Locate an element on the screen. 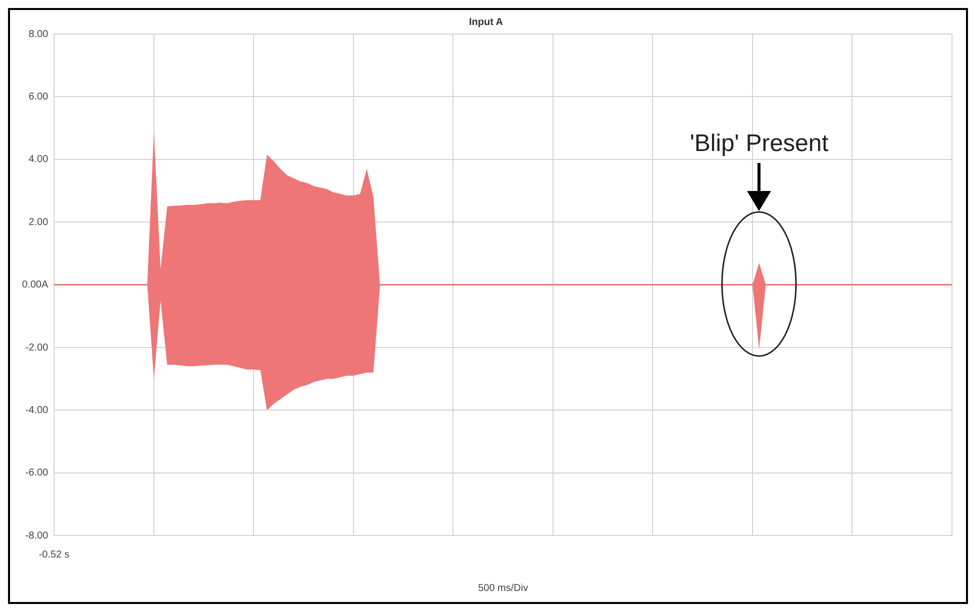 This screenshot has height=610, width=974. y-tick-label: 8.00 is located at coordinates (38, 34).